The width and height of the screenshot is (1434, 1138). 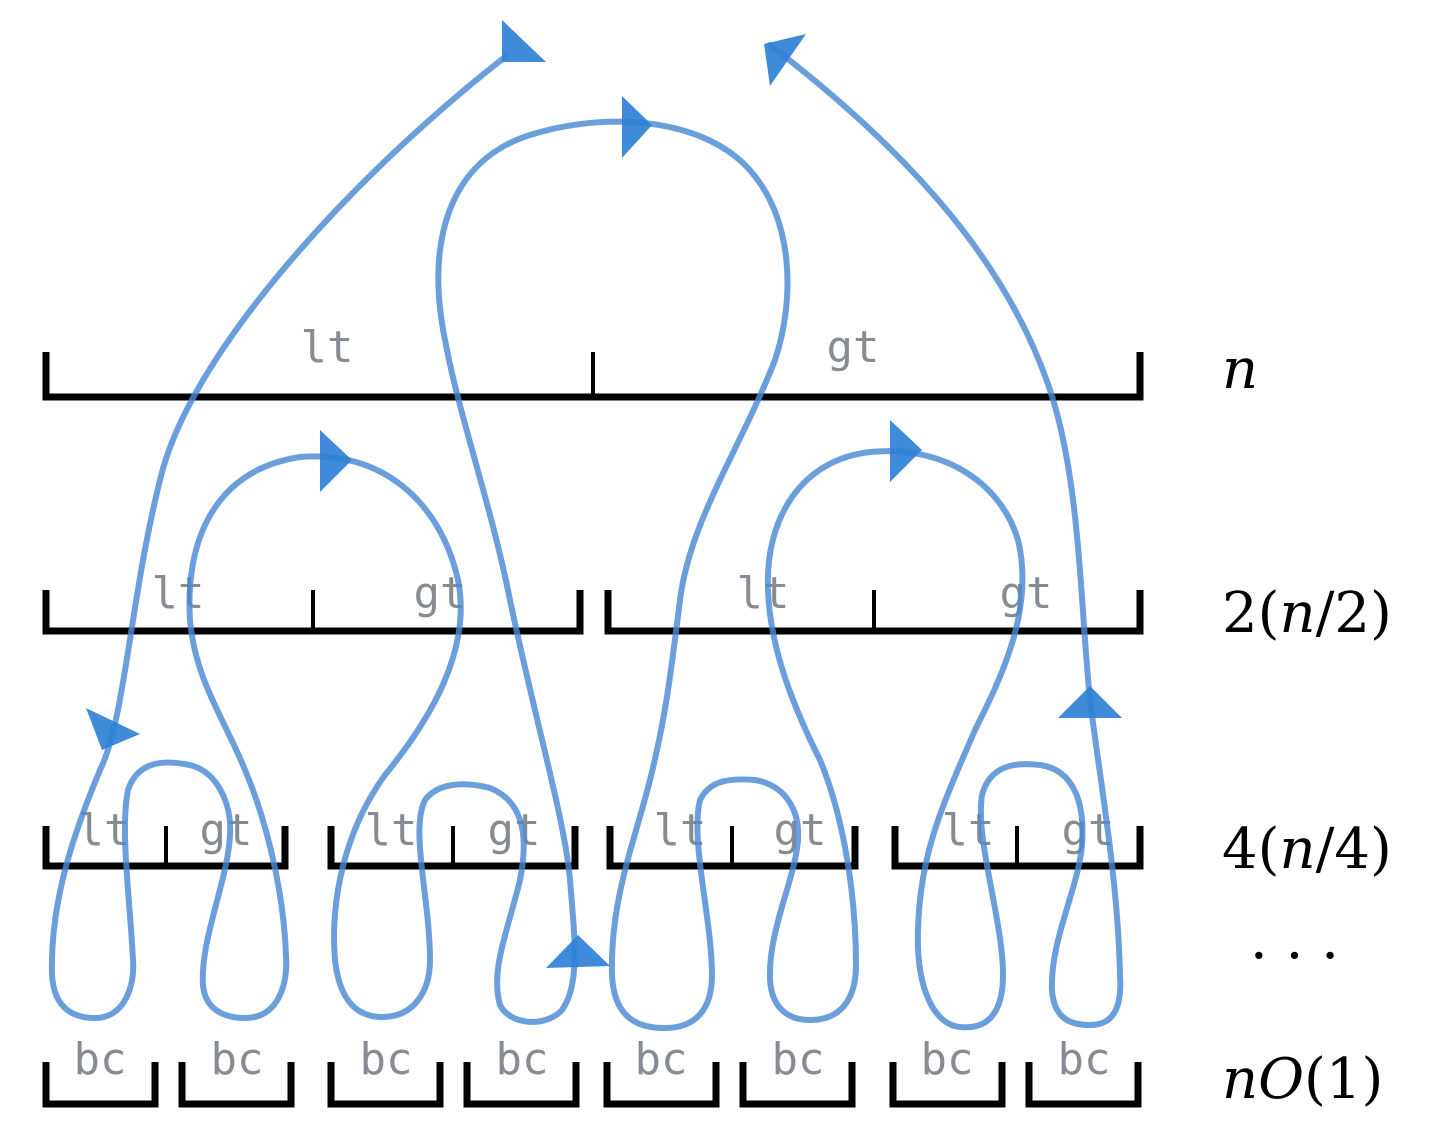 I want to click on label-lt-level2-a: lt, so click(x=178, y=593).